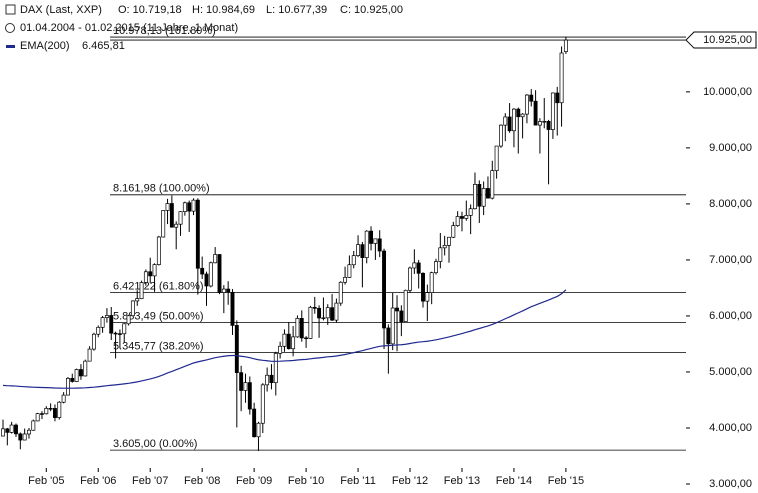 The height and width of the screenshot is (493, 758). Describe the element at coordinates (371, 10) in the screenshot. I see `summary-close: C: 10.925,00` at that location.